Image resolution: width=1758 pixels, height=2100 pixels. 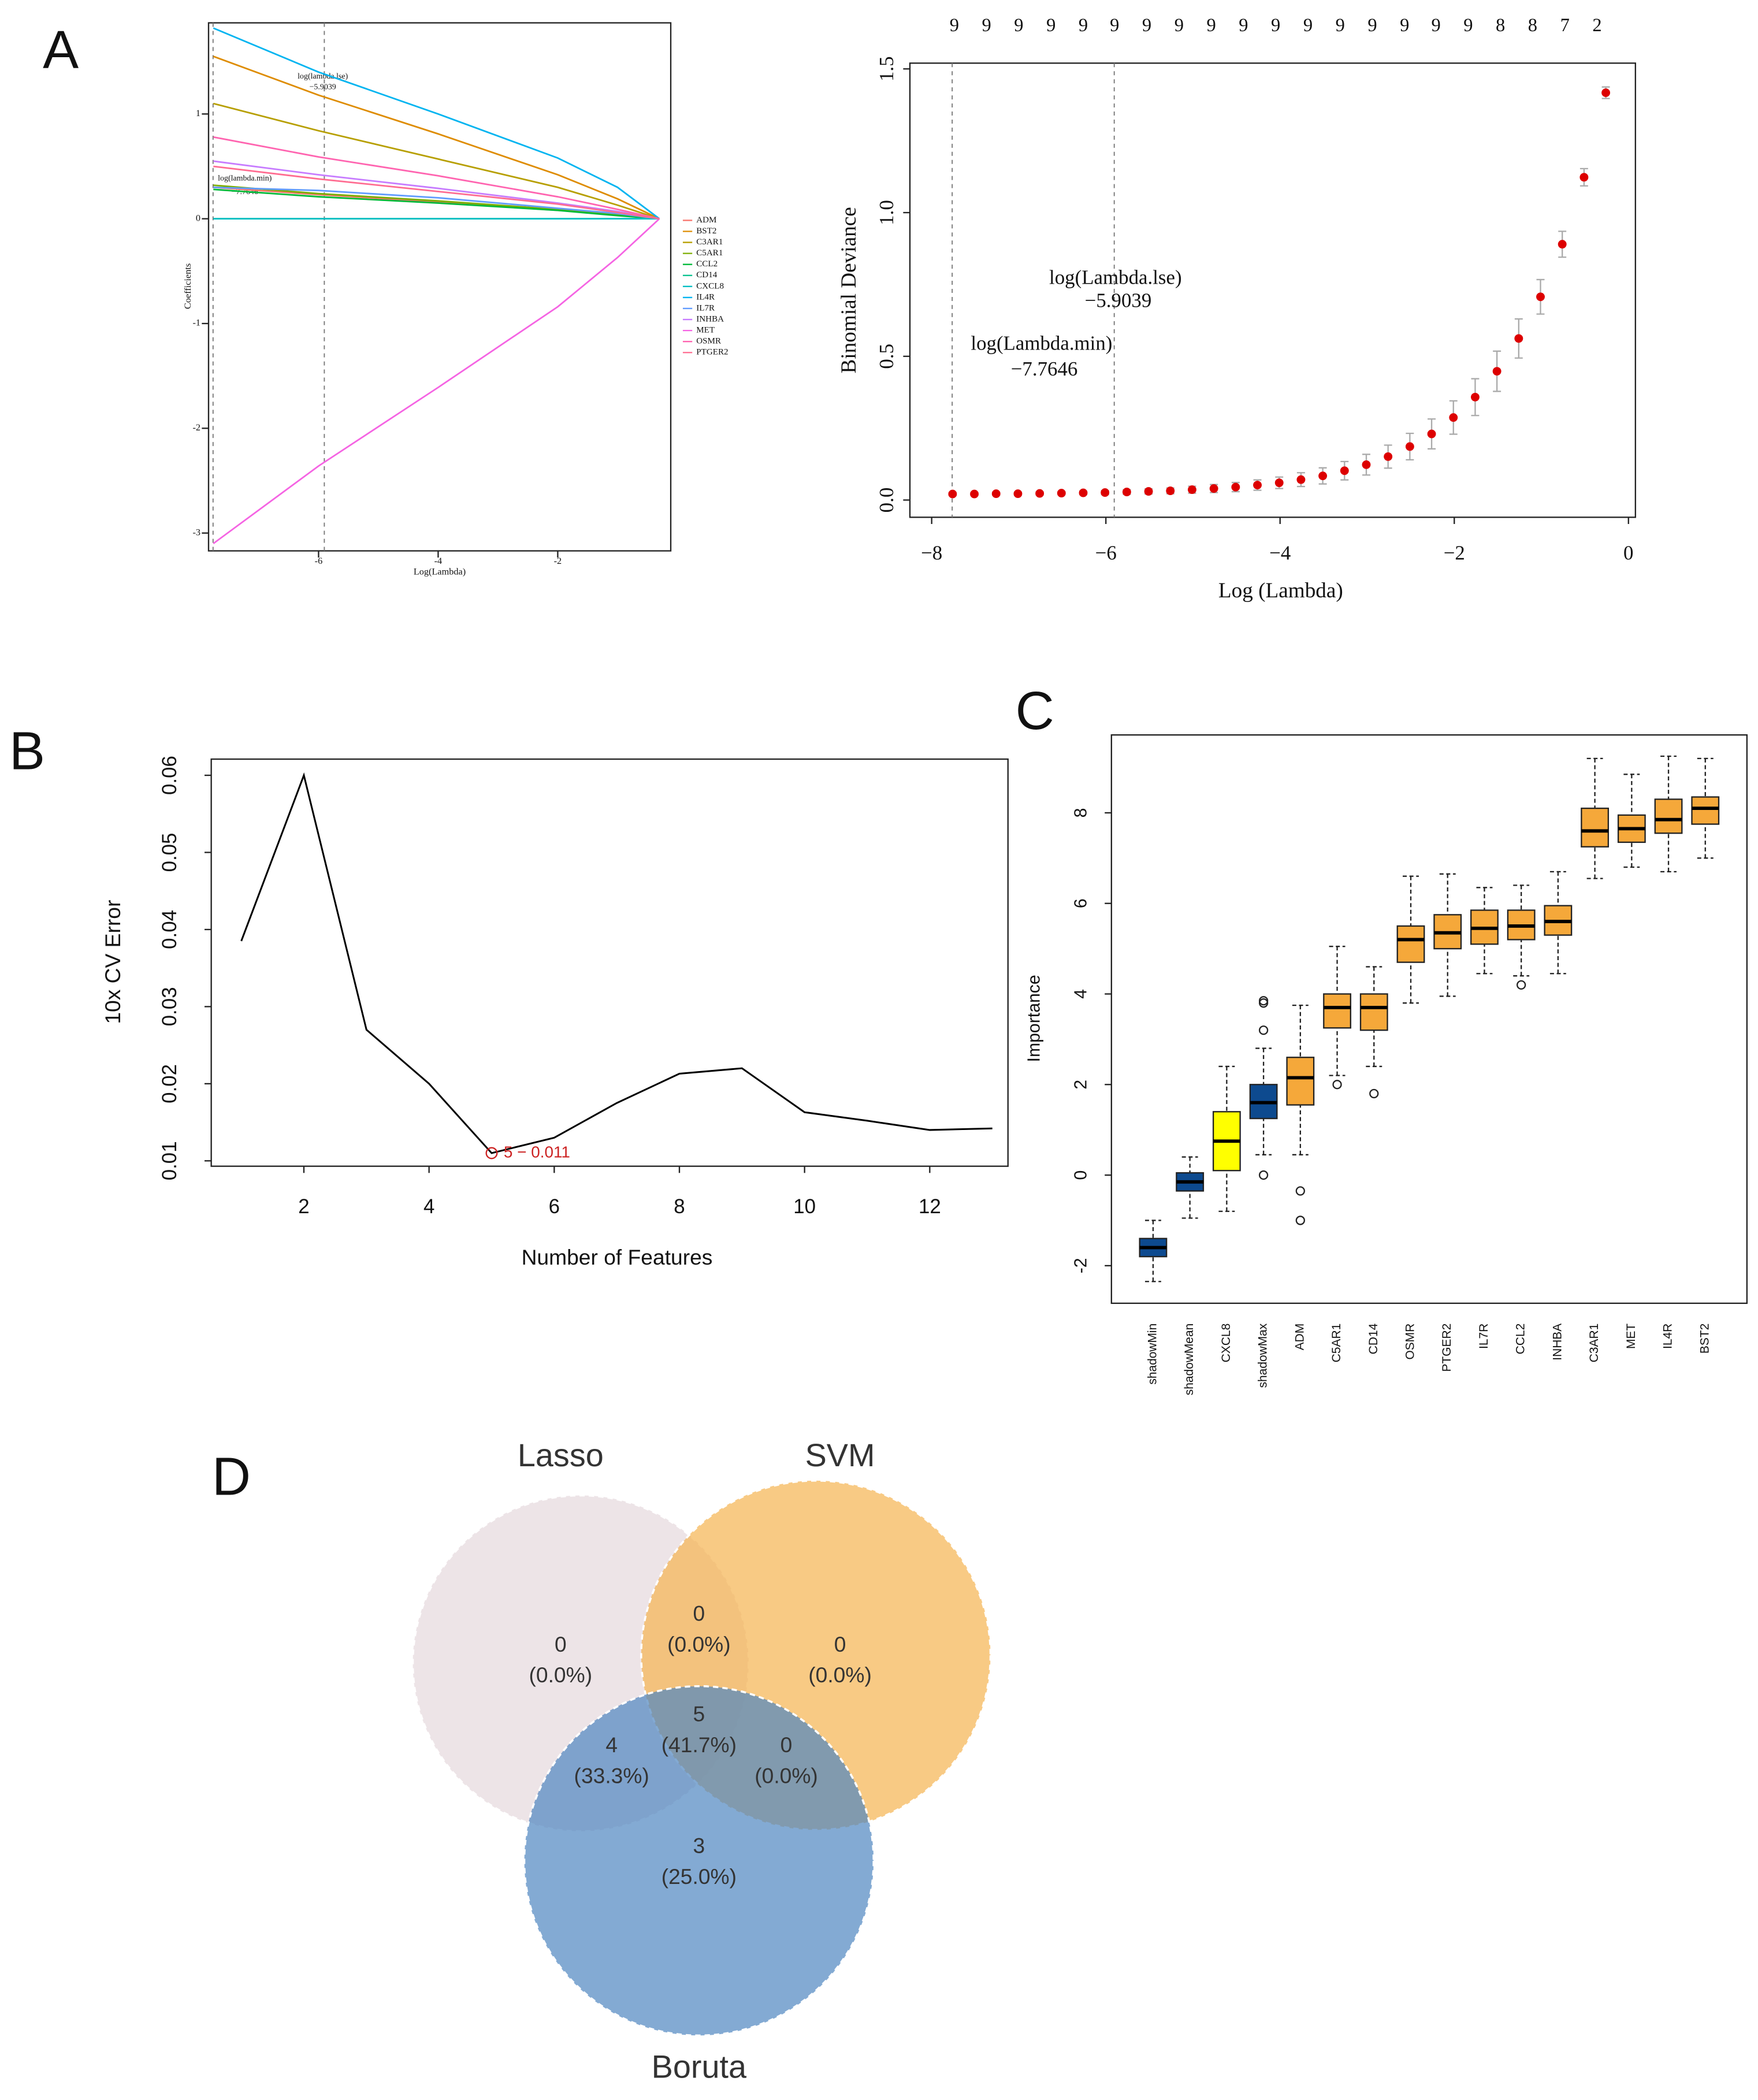 What do you see at coordinates (1373, 1338) in the screenshot?
I see `x-tick-label: CD14` at bounding box center [1373, 1338].